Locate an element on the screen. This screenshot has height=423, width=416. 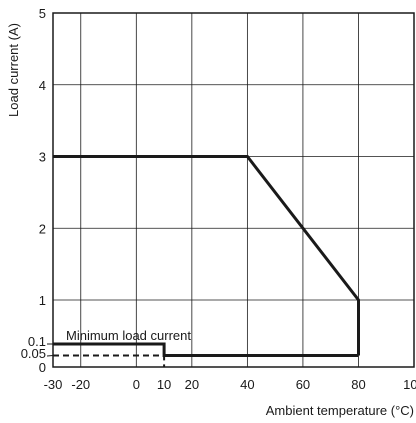
x-tick-label: 0 is located at coordinates (136, 384).